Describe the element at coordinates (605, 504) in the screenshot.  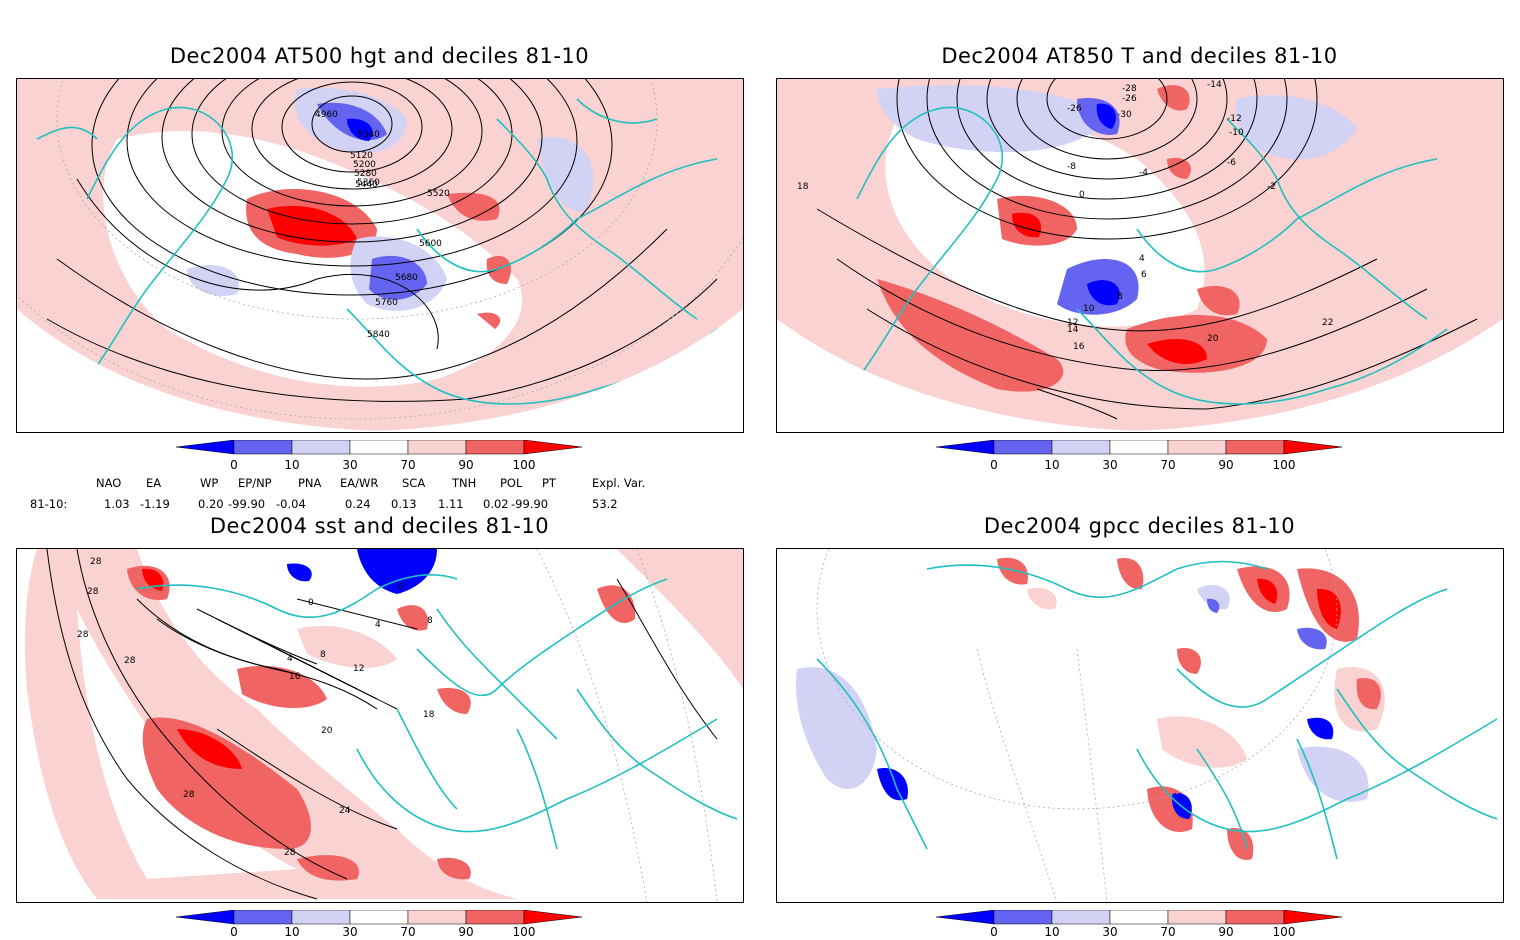
I see `index-value: 53.2` at that location.